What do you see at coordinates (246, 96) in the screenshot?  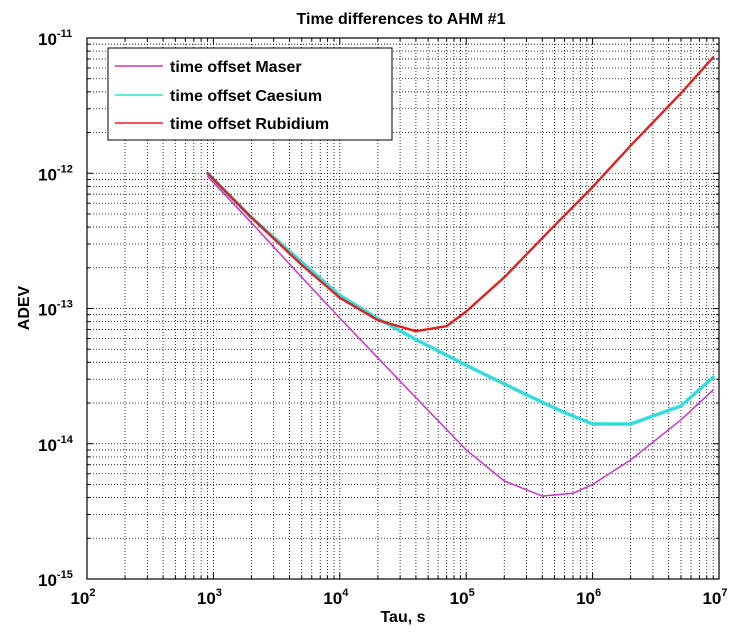 I see `legend-label-caesium: time offset Caesium` at bounding box center [246, 96].